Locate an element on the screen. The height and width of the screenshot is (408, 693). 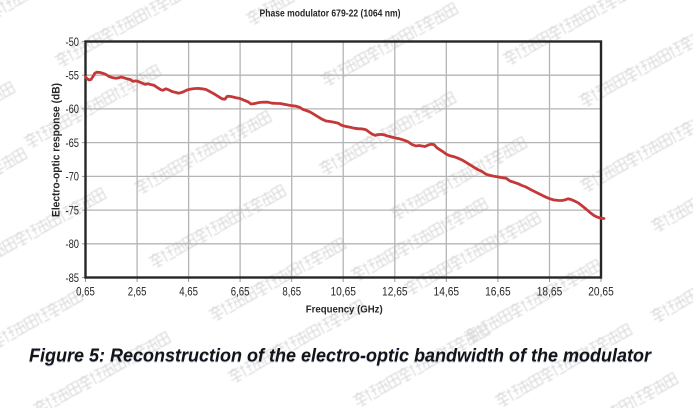
svg-text: 4,65 is located at coordinates (188, 292).